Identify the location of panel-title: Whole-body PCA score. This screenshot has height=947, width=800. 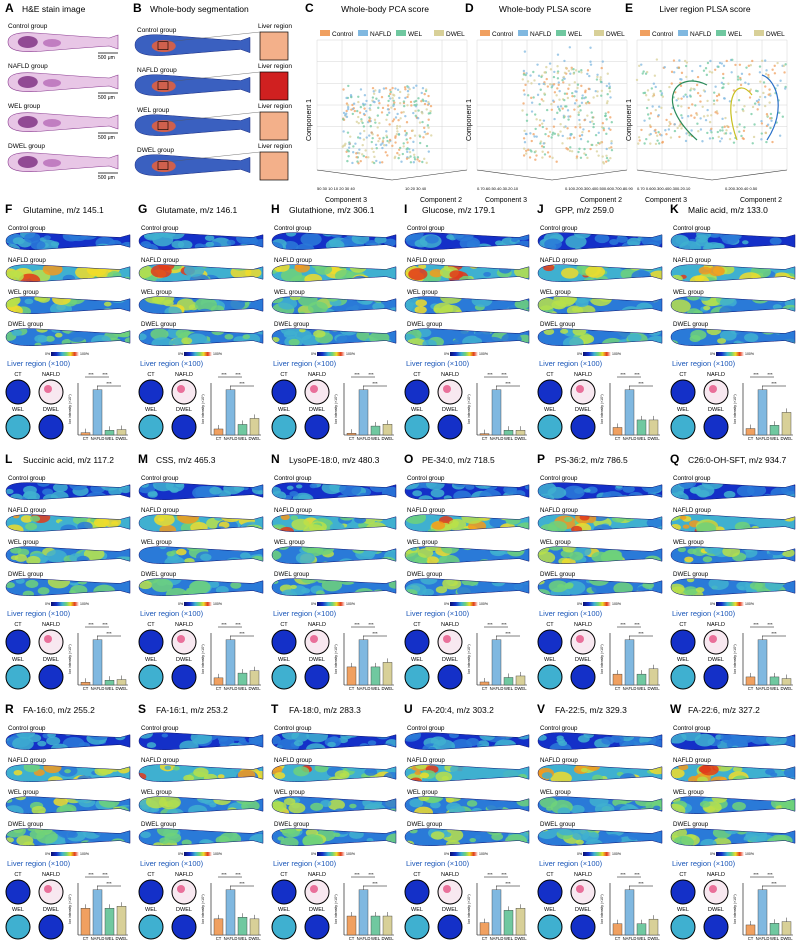
(385, 9).